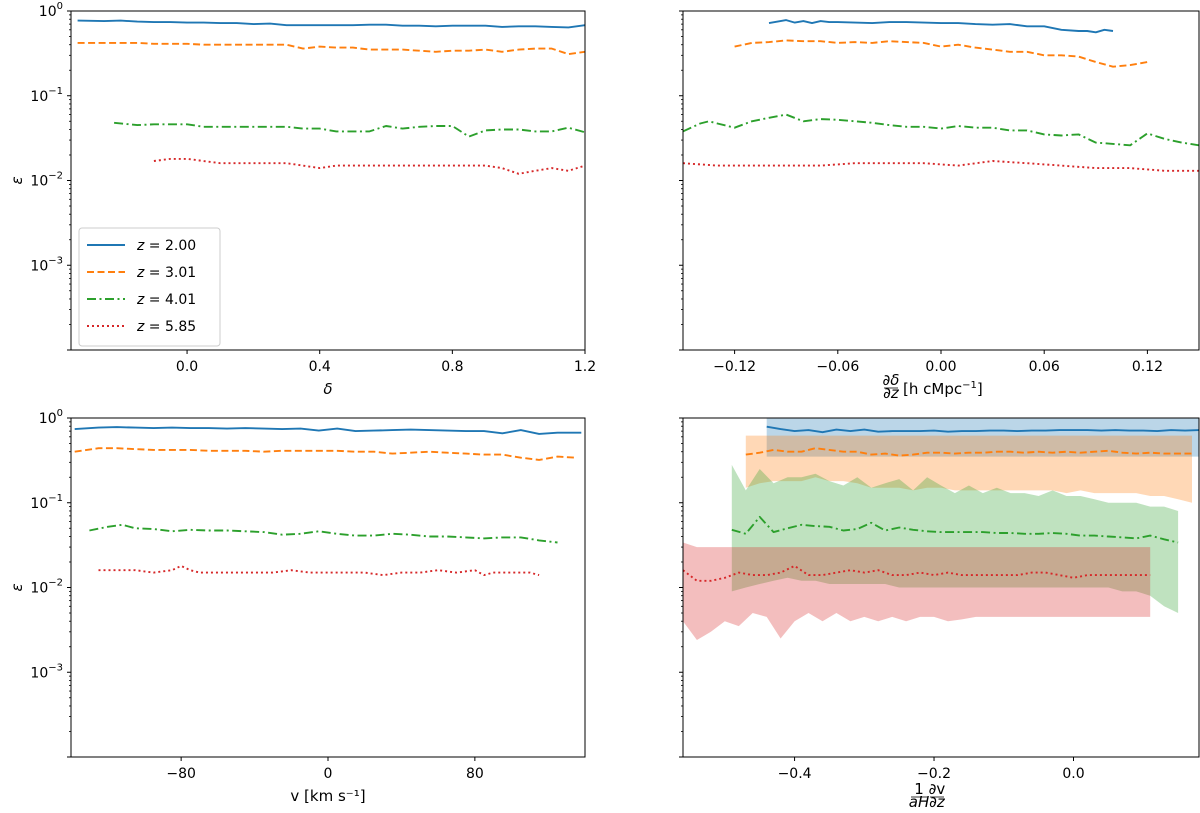 The width and height of the screenshot is (1200, 813). I want to click on x-axis-label: 1aH∂v∂z, so click(927, 795).